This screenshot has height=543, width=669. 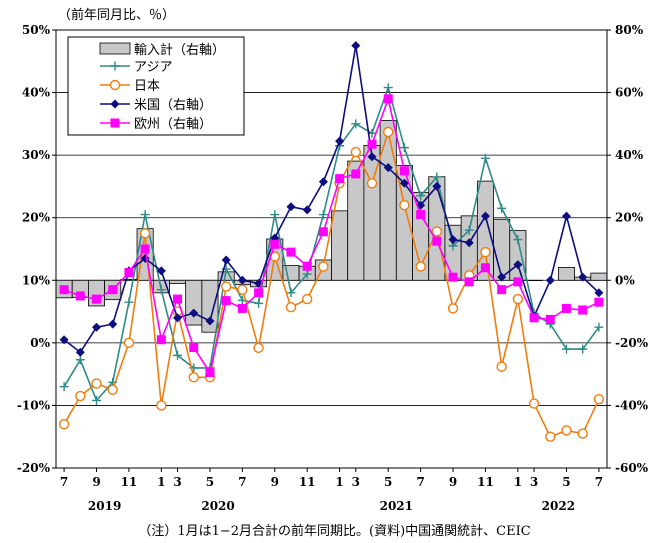 I want to click on right-axis-ticks: -60% -40% -20% 0% 20% 40% 60% 80%, so click(x=628, y=249).